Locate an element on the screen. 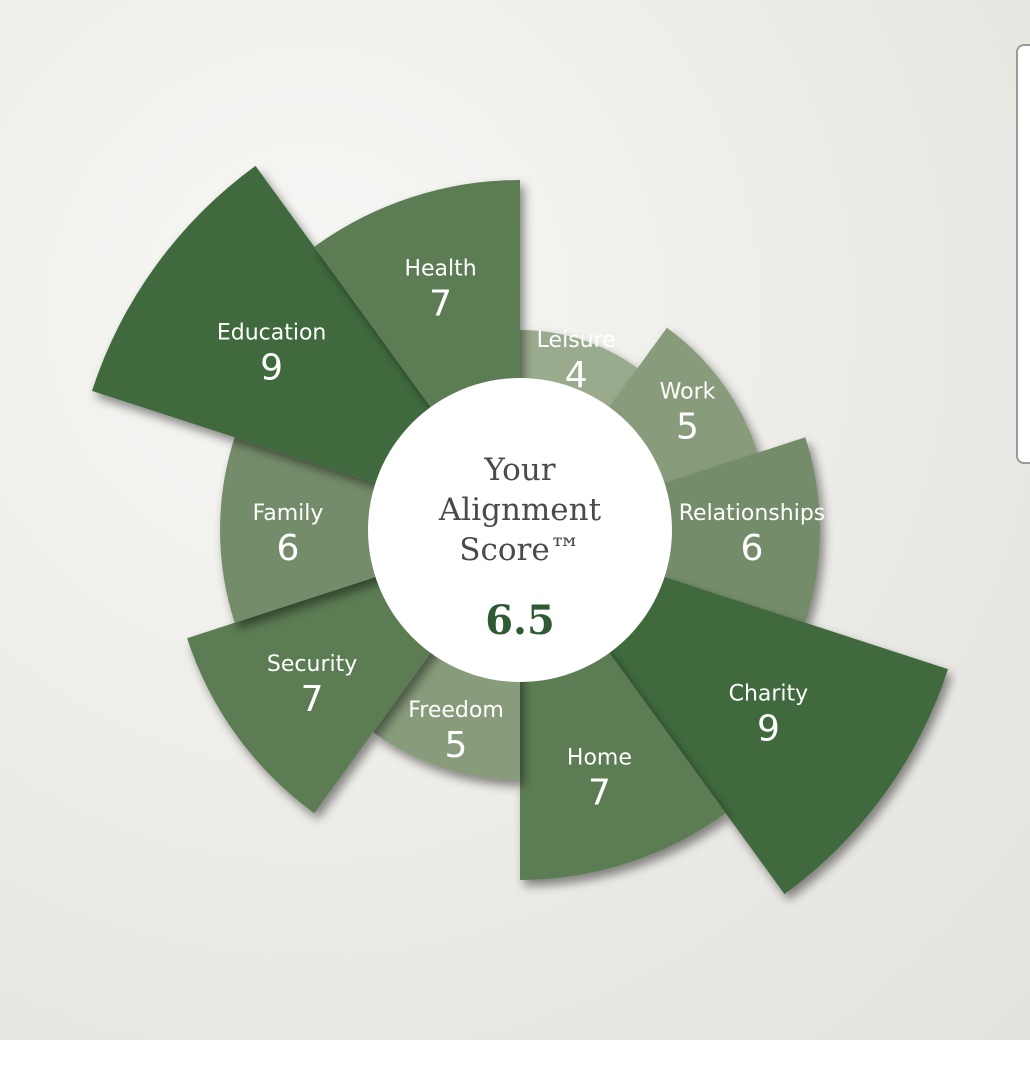 The width and height of the screenshot is (1030, 1071). segment-value-charity: 9 is located at coordinates (768, 729).